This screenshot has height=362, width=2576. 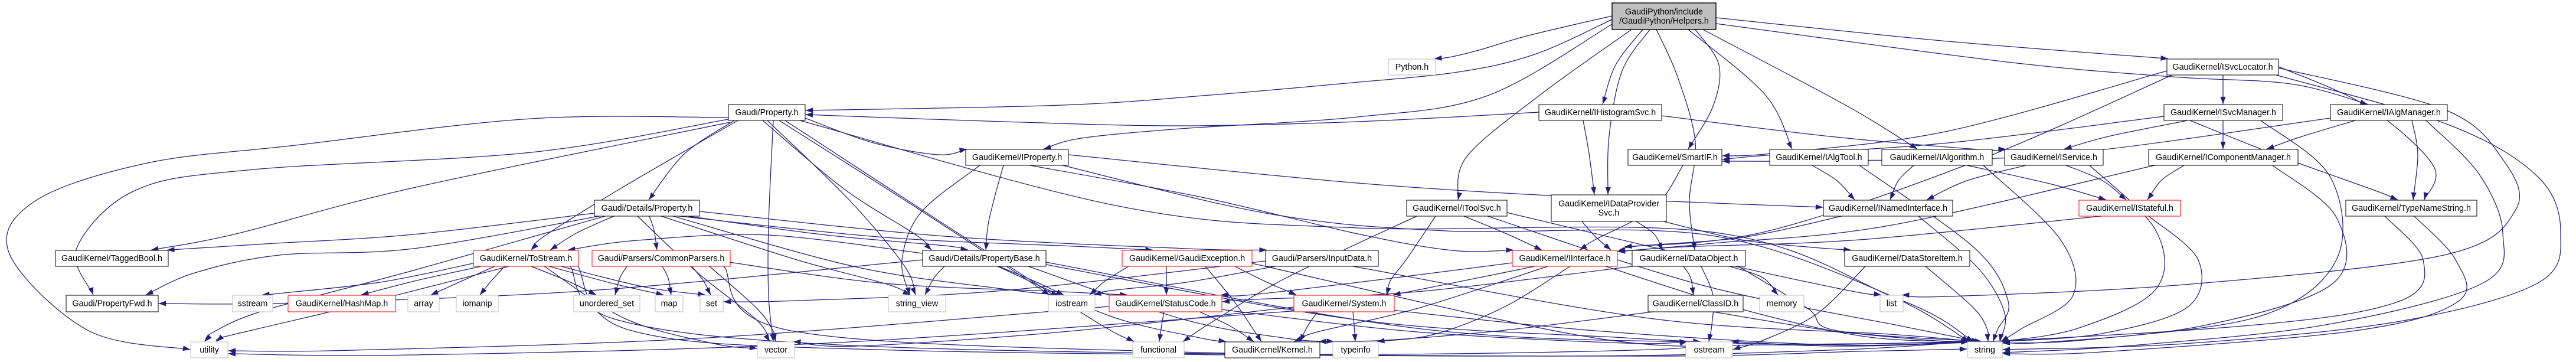 What do you see at coordinates (1664, 21) in the screenshot?
I see `svg-text: /GaudiPython/Helpers.h` at bounding box center [1664, 21].